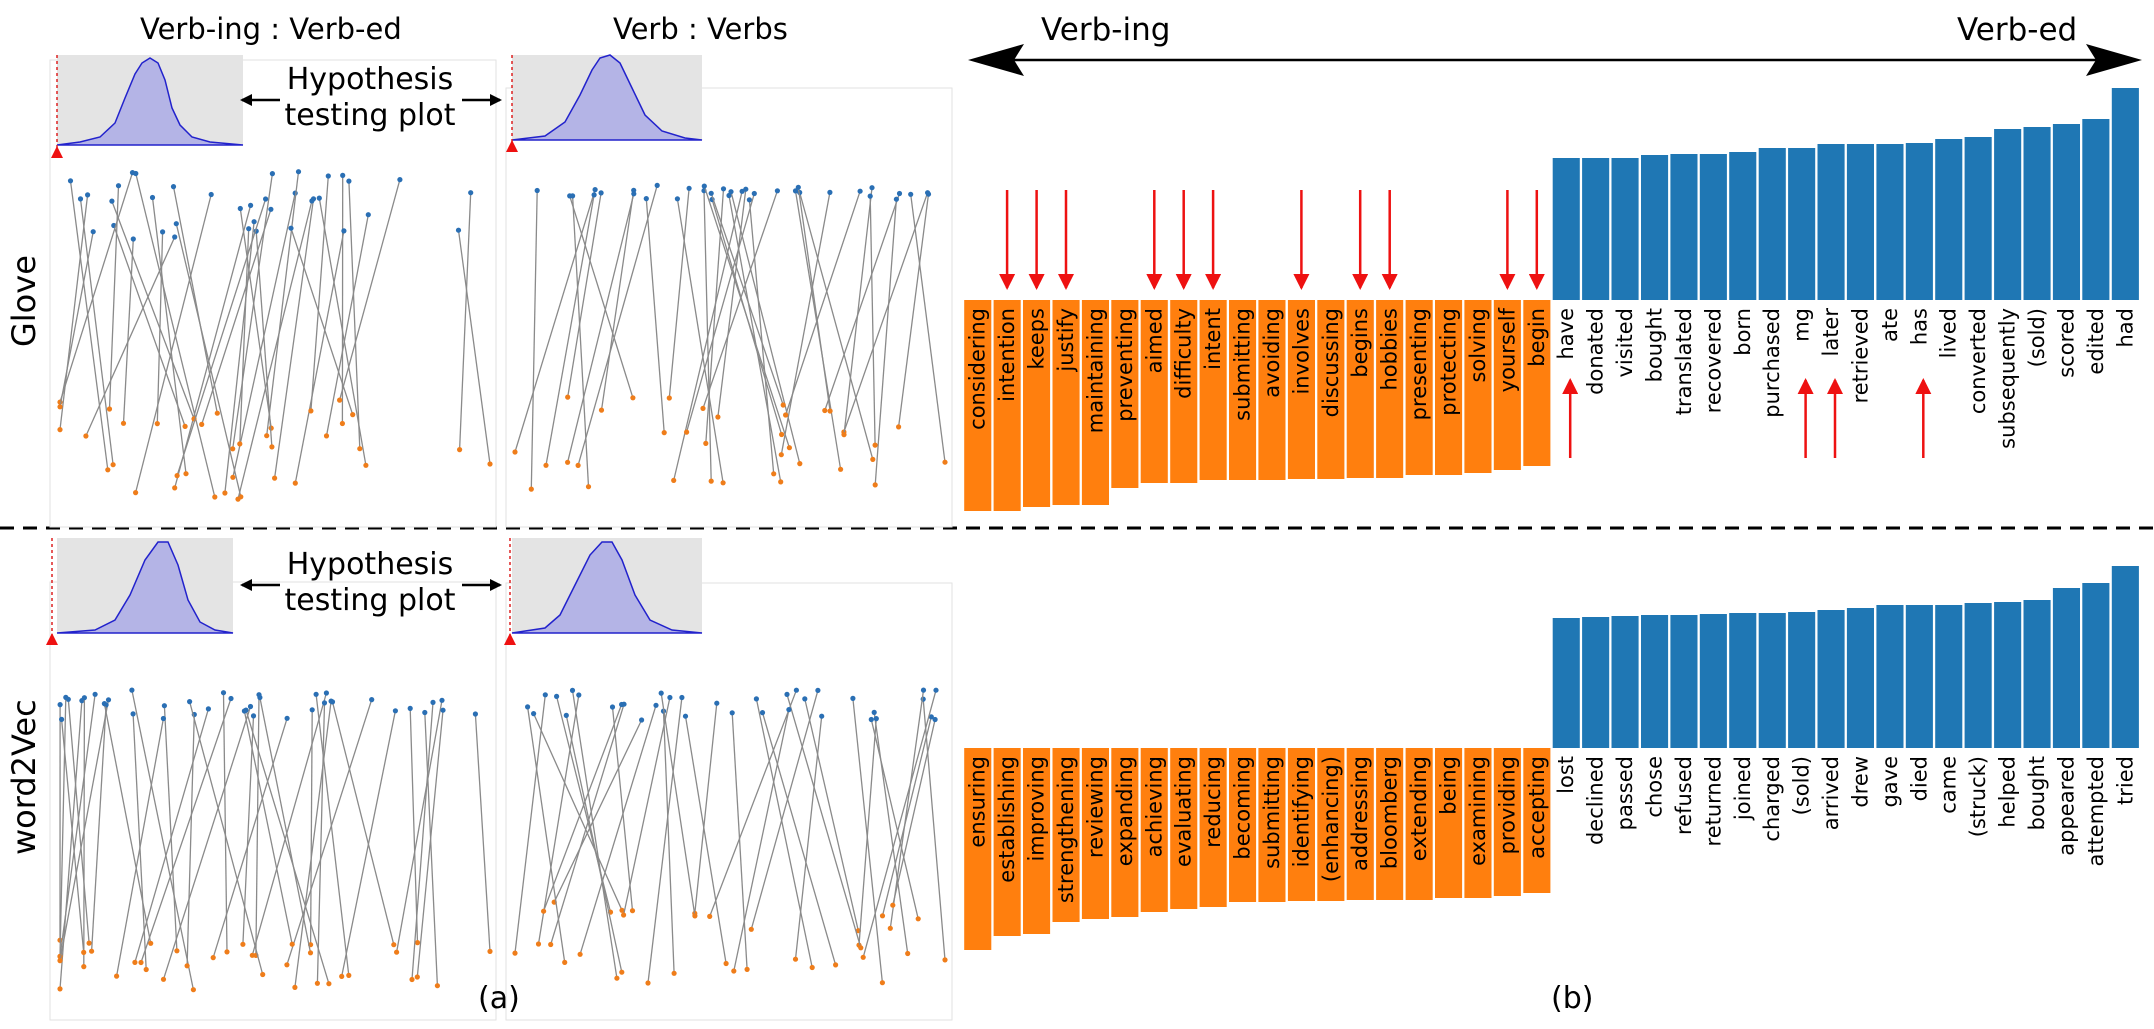 The height and width of the screenshot is (1029, 2154). What do you see at coordinates (1537, 383) in the screenshot?
I see `bar-begin` at bounding box center [1537, 383].